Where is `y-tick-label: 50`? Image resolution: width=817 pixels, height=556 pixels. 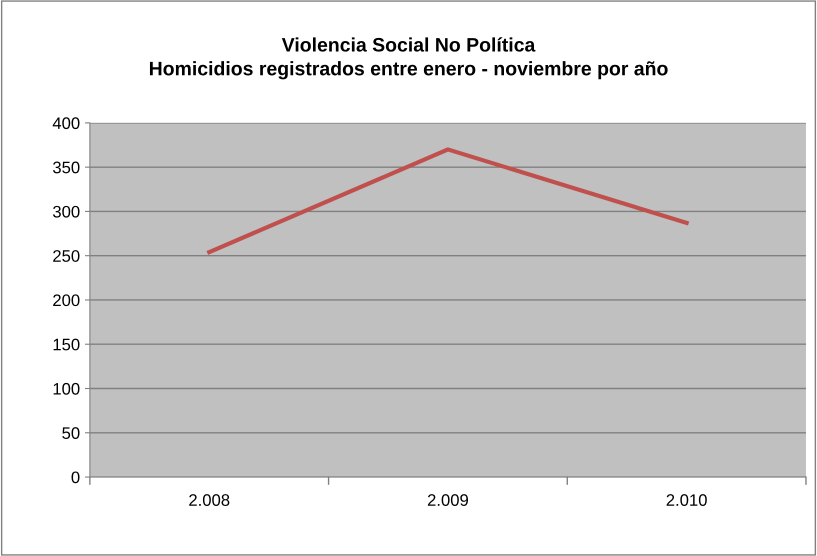
y-tick-label: 50 is located at coordinates (71, 433).